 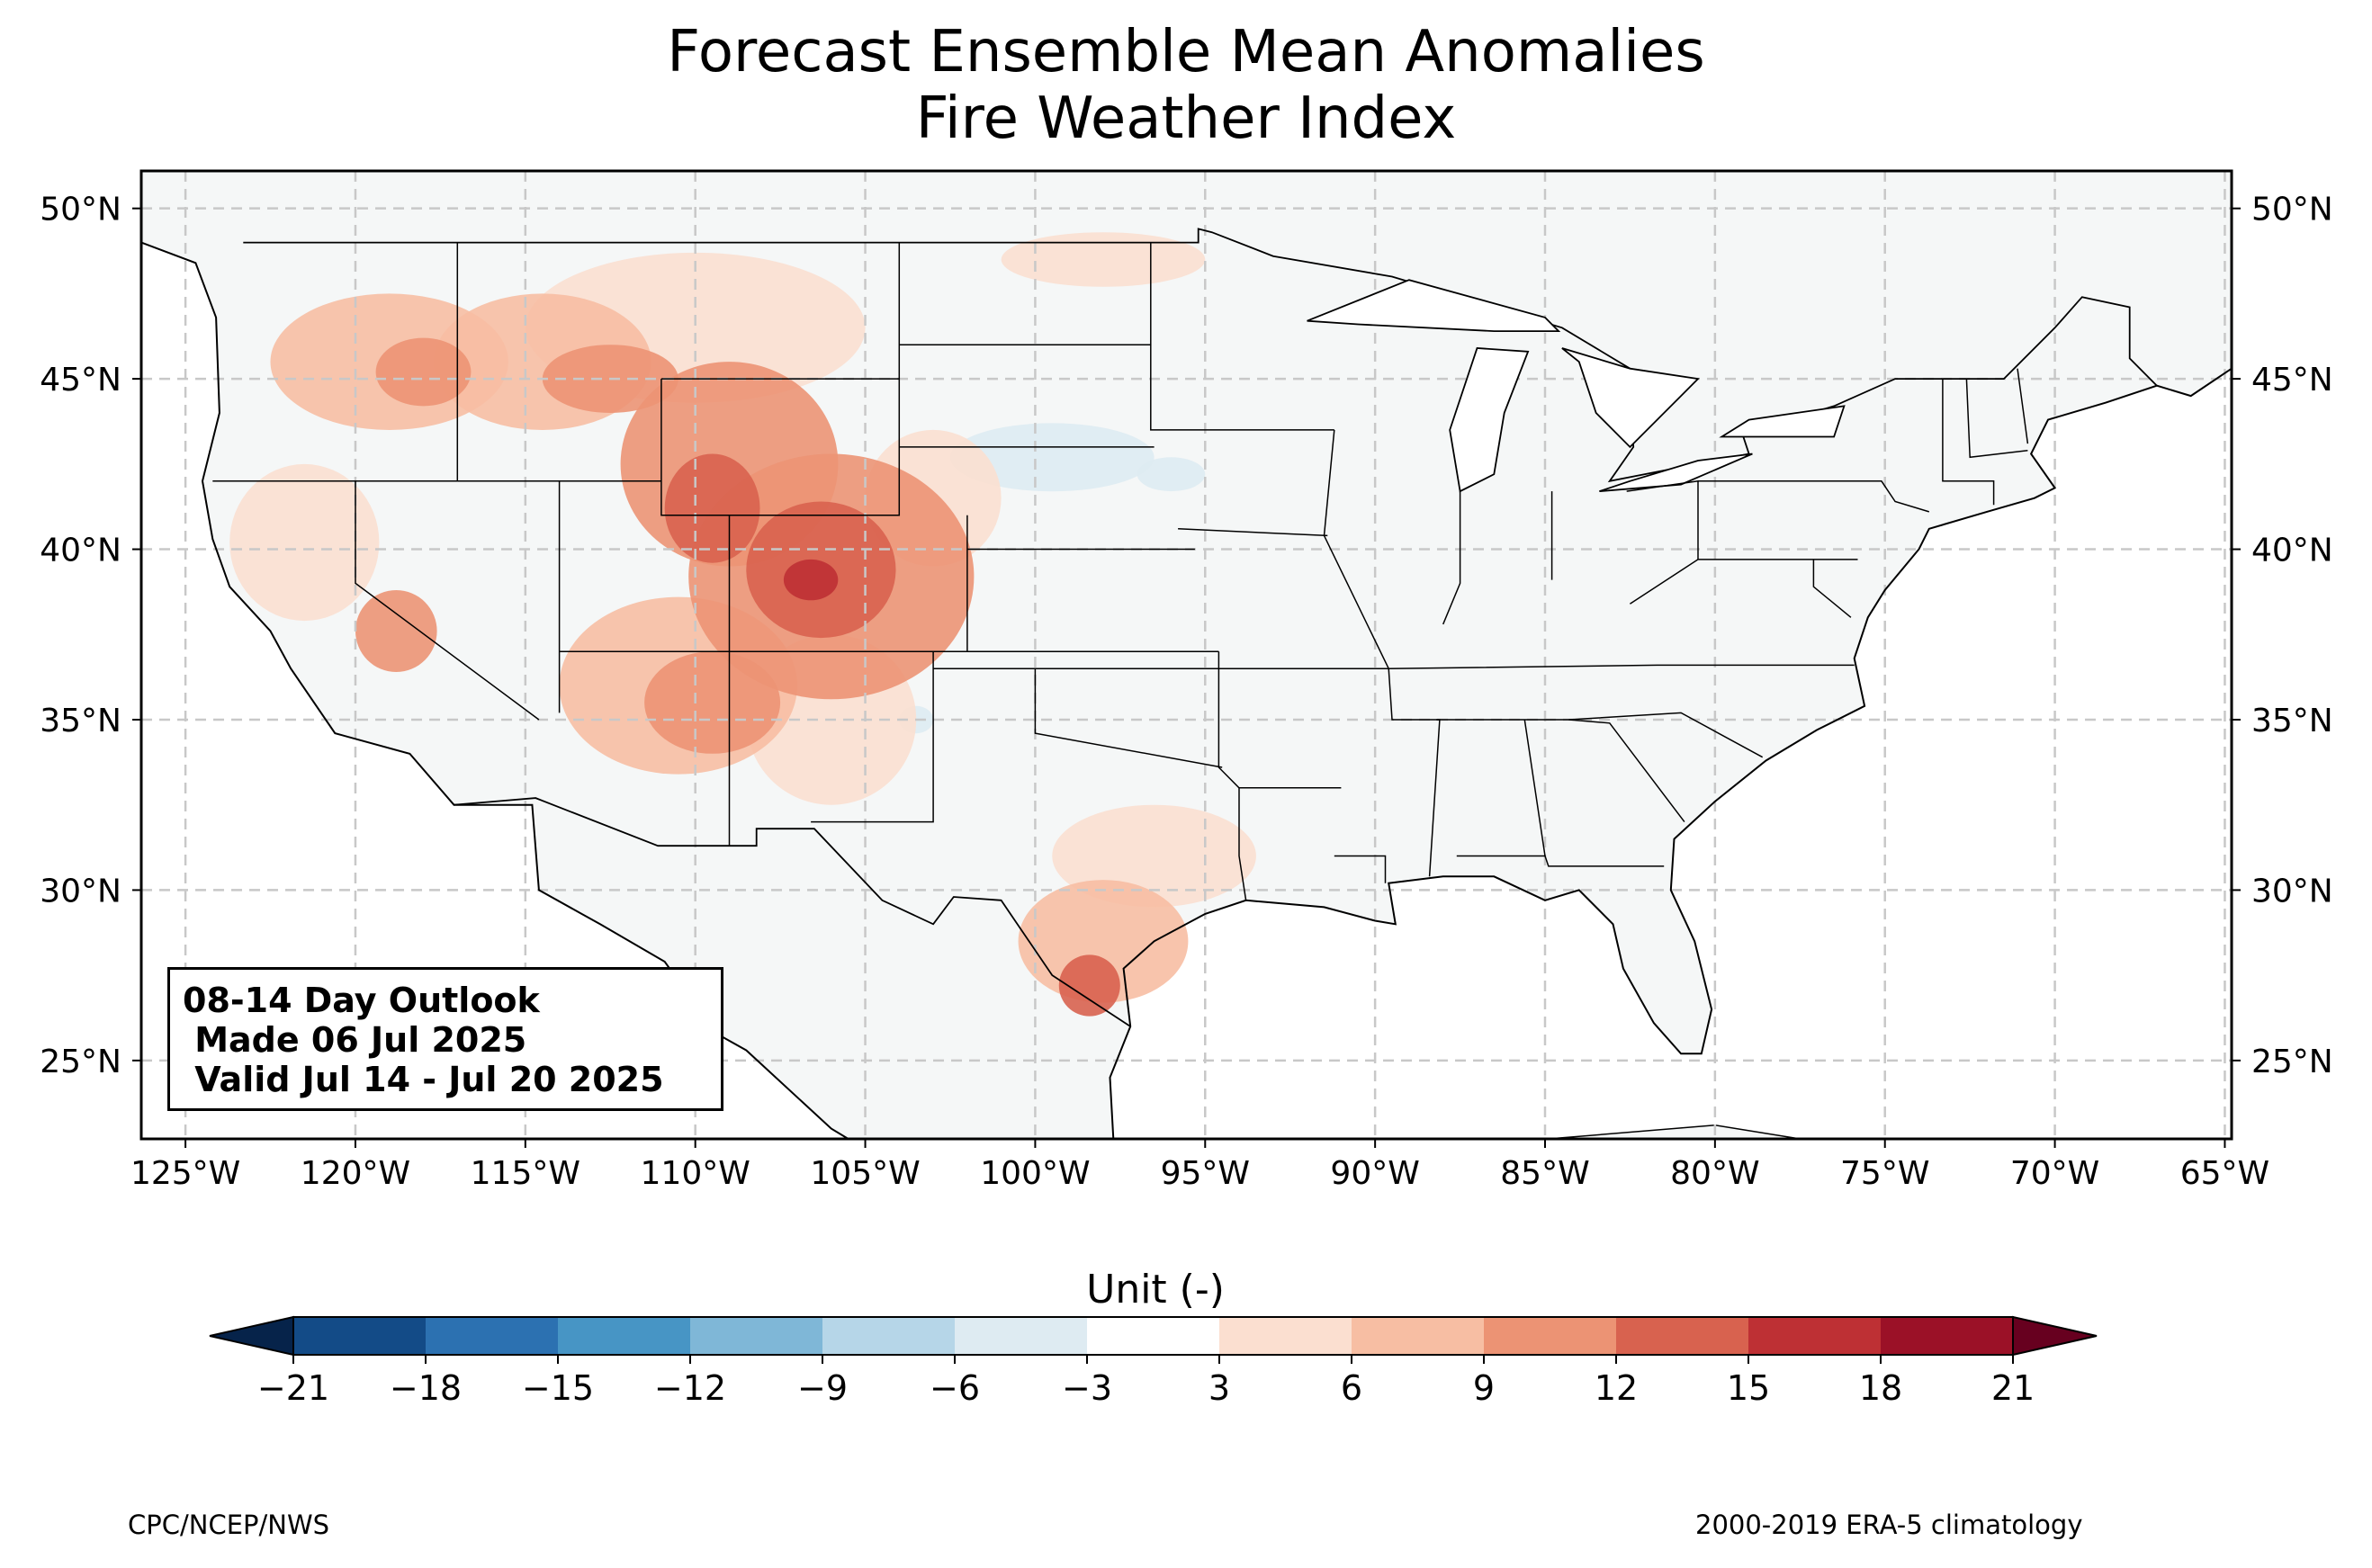 What do you see at coordinates (2292, 210) in the screenshot?
I see `lat-tick-label-right: 50°N` at bounding box center [2292, 210].